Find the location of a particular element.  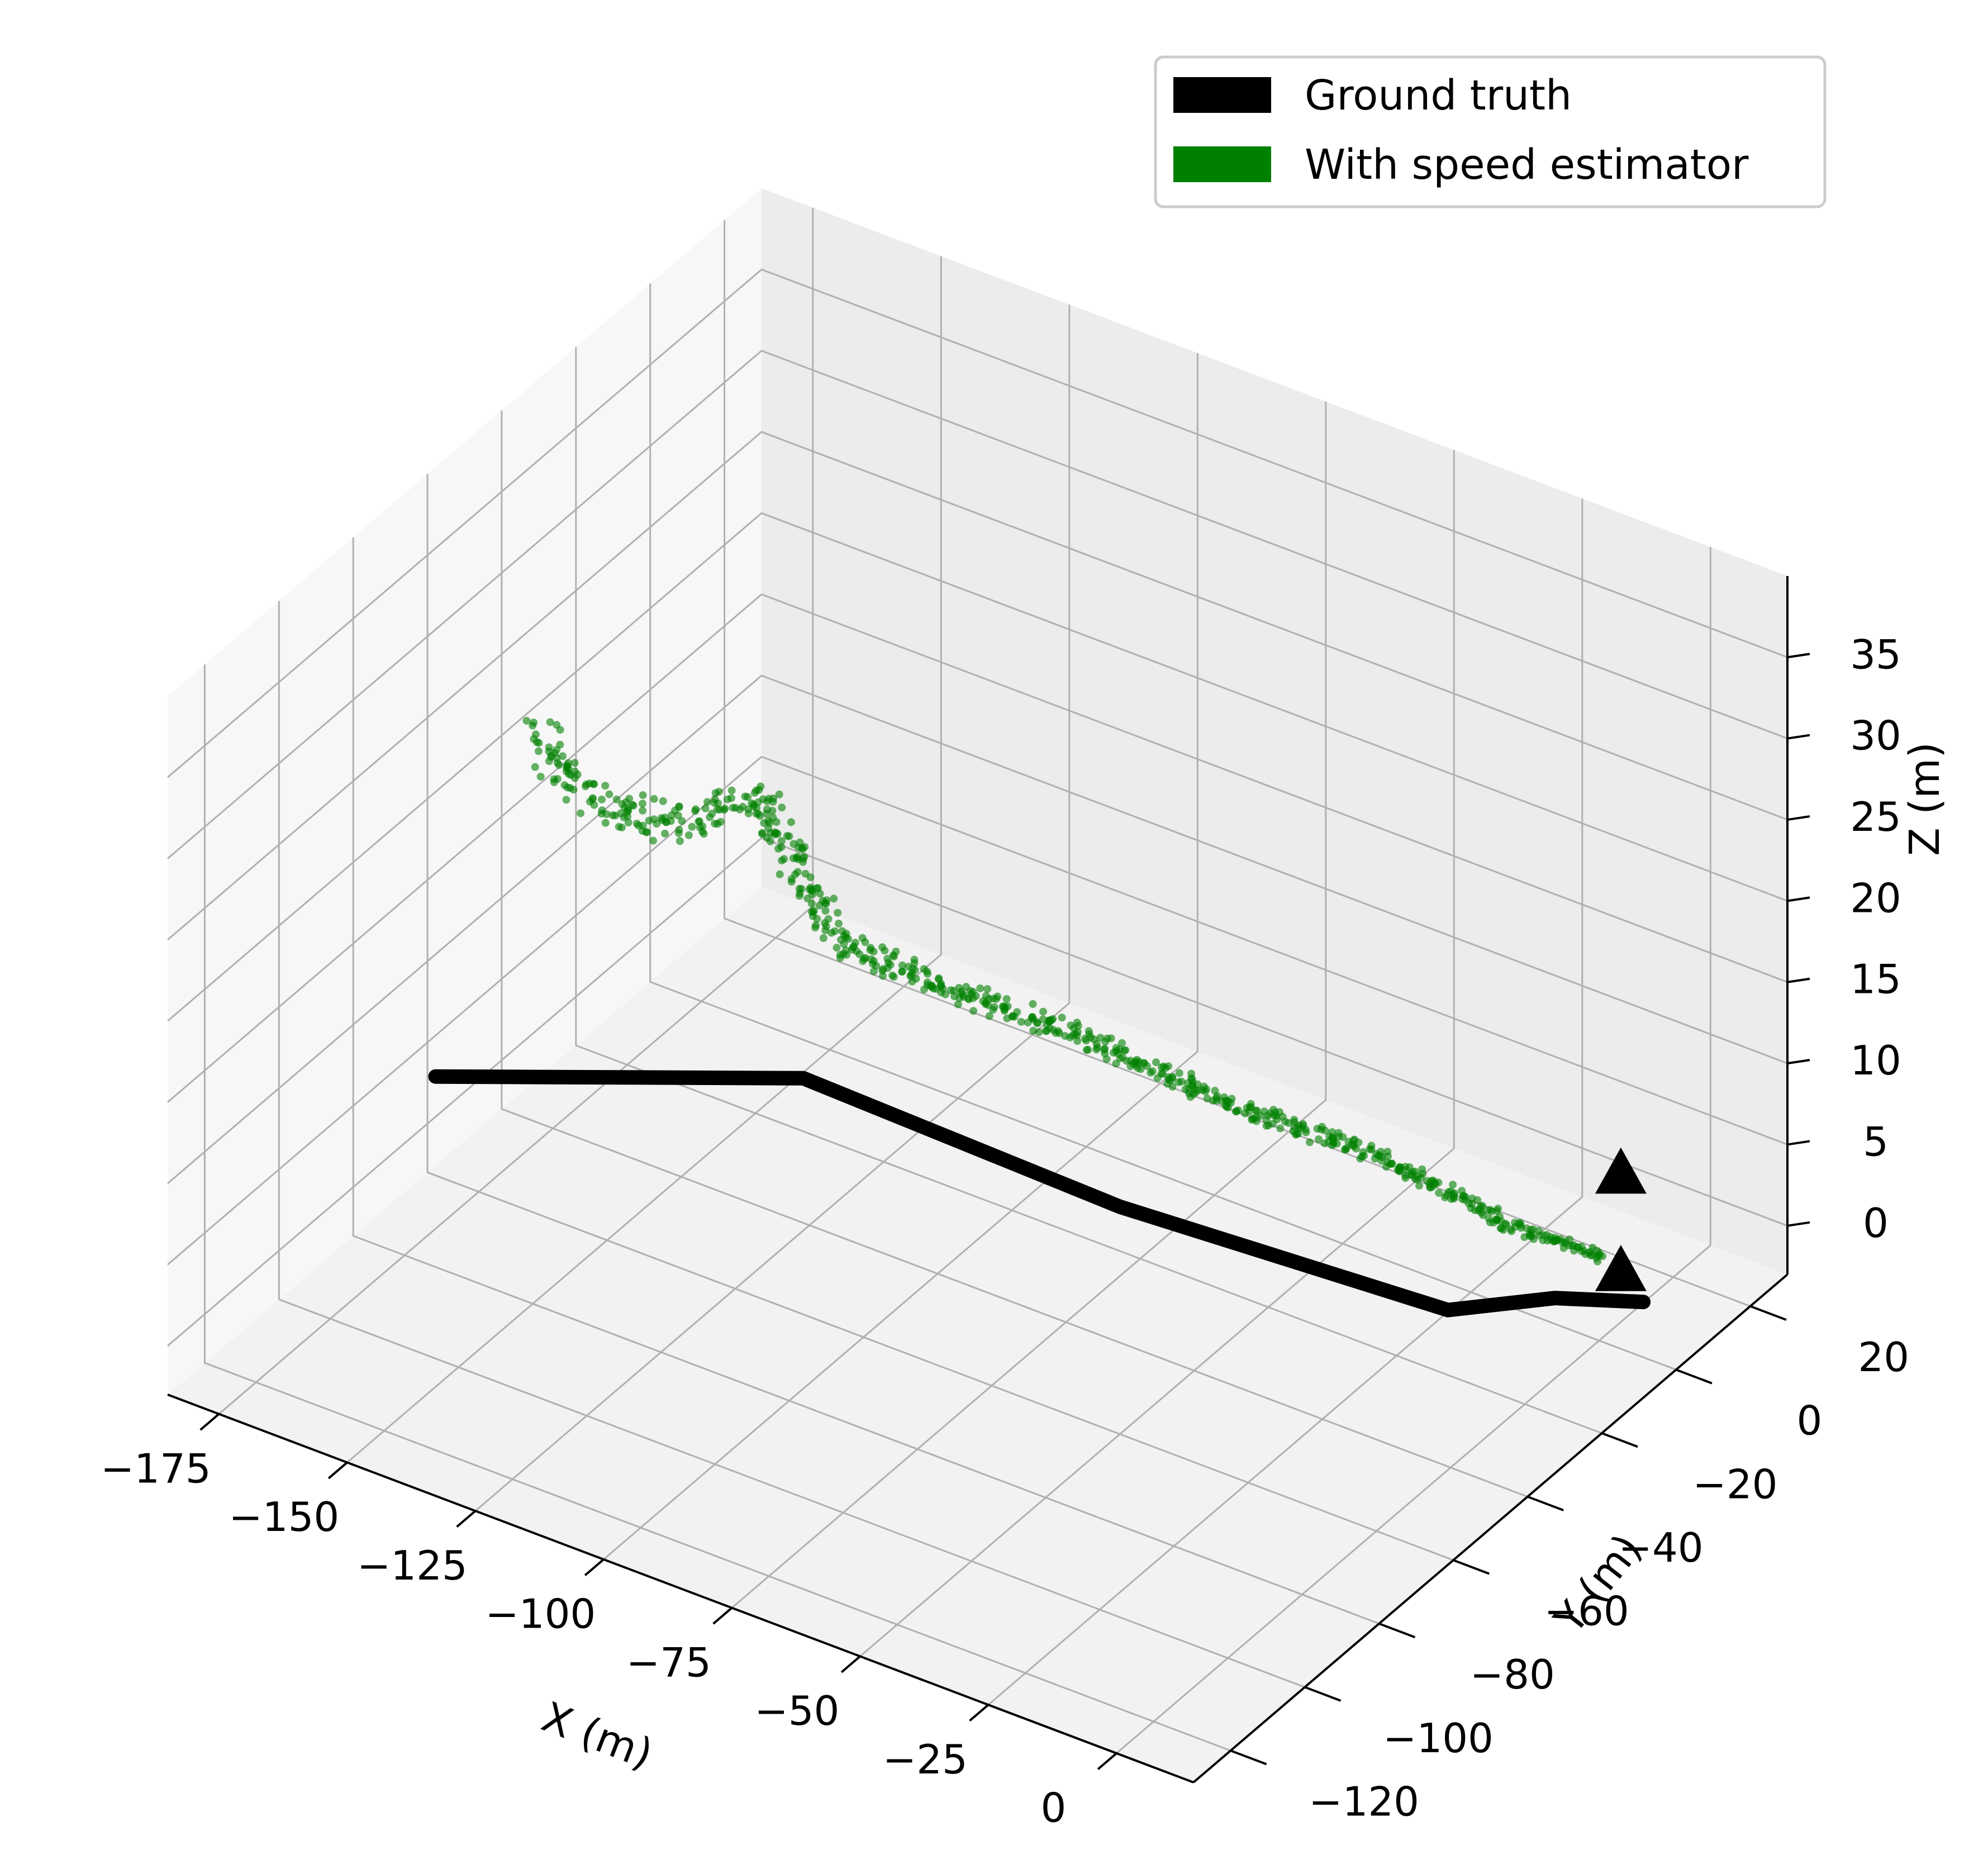

y-tick-label: −20 is located at coordinates (1735, 1484).